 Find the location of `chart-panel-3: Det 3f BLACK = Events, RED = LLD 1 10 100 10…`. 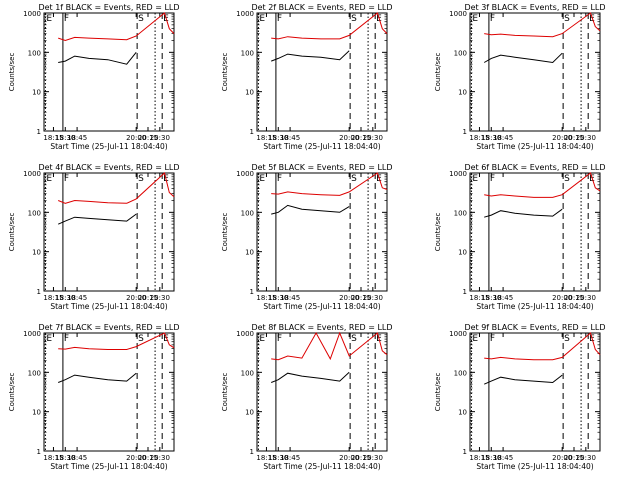

chart-panel-3: Det 3f BLACK = Events, RED = LLD 1 10 100 10… is located at coordinates (520, 77).